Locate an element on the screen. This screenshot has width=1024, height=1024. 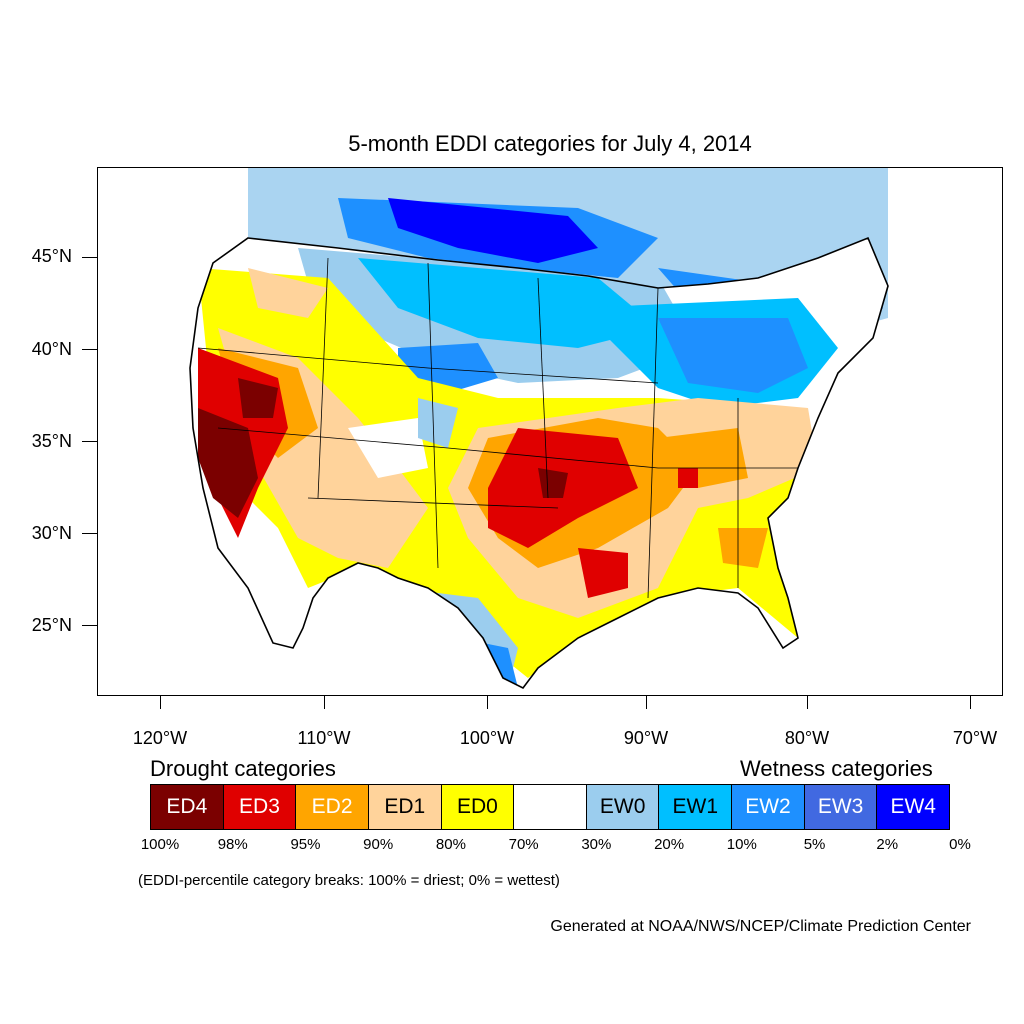
lat-label-45: 45°N is located at coordinates (51, 256).